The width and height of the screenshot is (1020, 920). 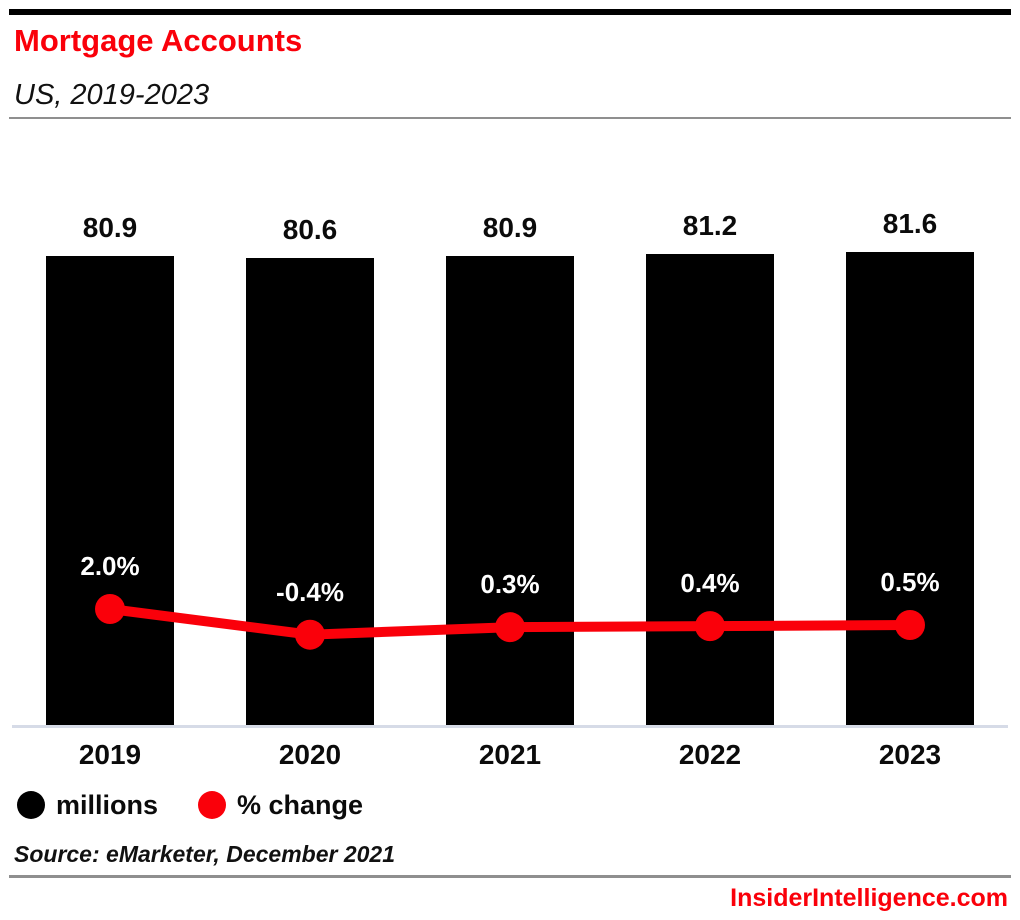 I want to click on line-value-label: 2.0%, so click(x=110, y=565).